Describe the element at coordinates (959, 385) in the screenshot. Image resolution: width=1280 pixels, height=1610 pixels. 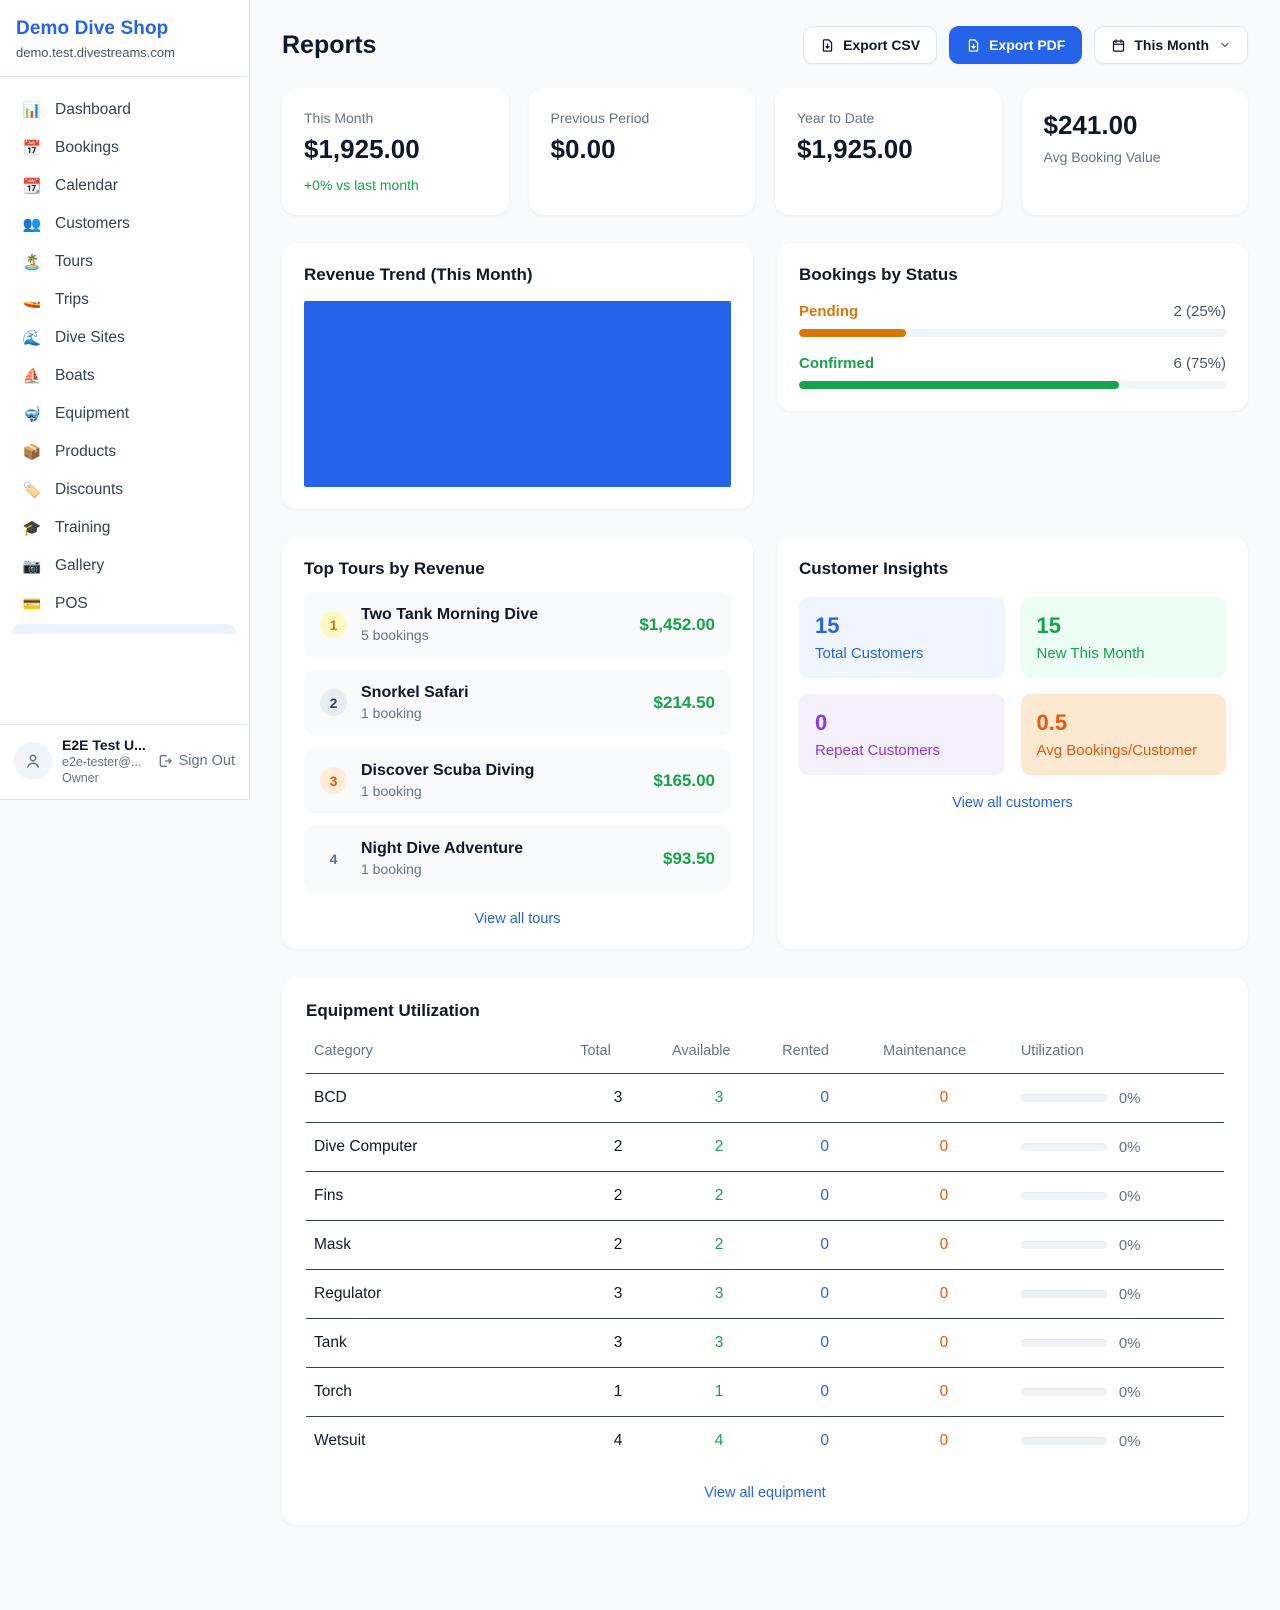
I see `confirmed-bar-fill` at that location.